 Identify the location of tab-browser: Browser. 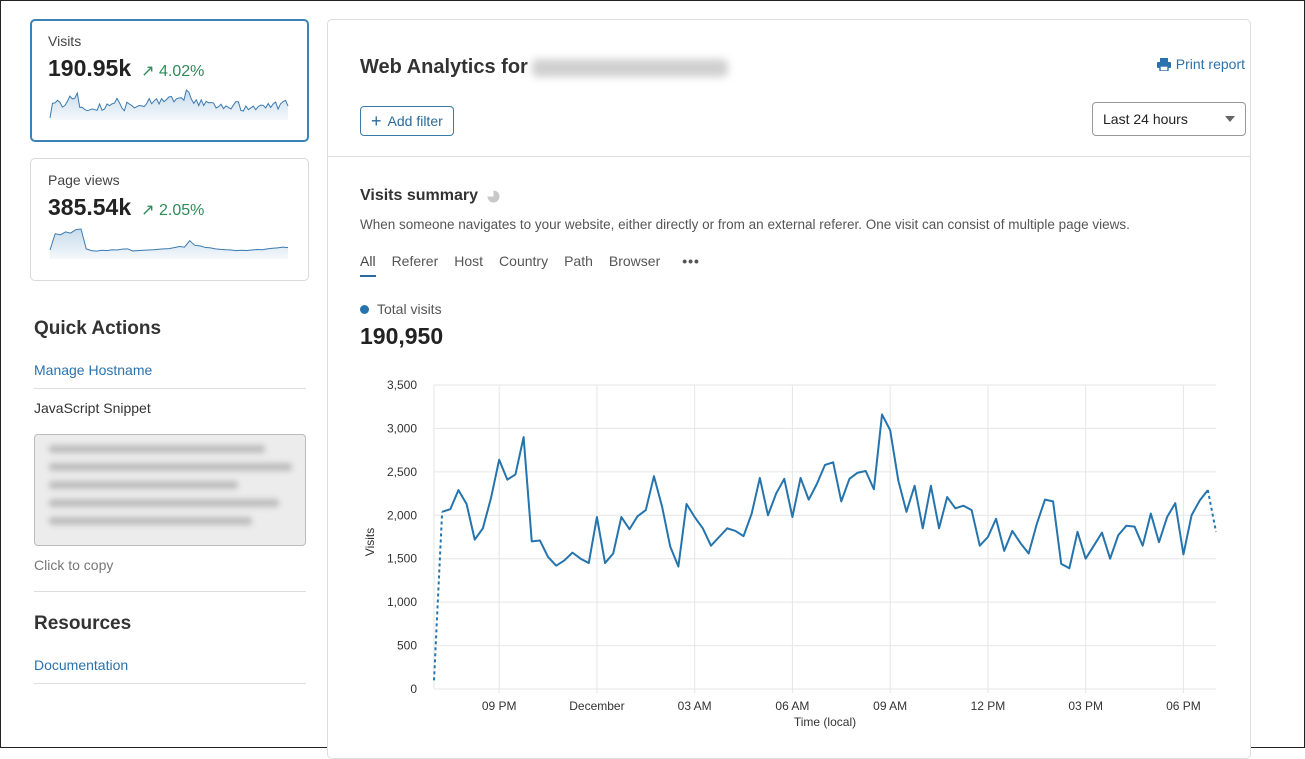
(634, 261).